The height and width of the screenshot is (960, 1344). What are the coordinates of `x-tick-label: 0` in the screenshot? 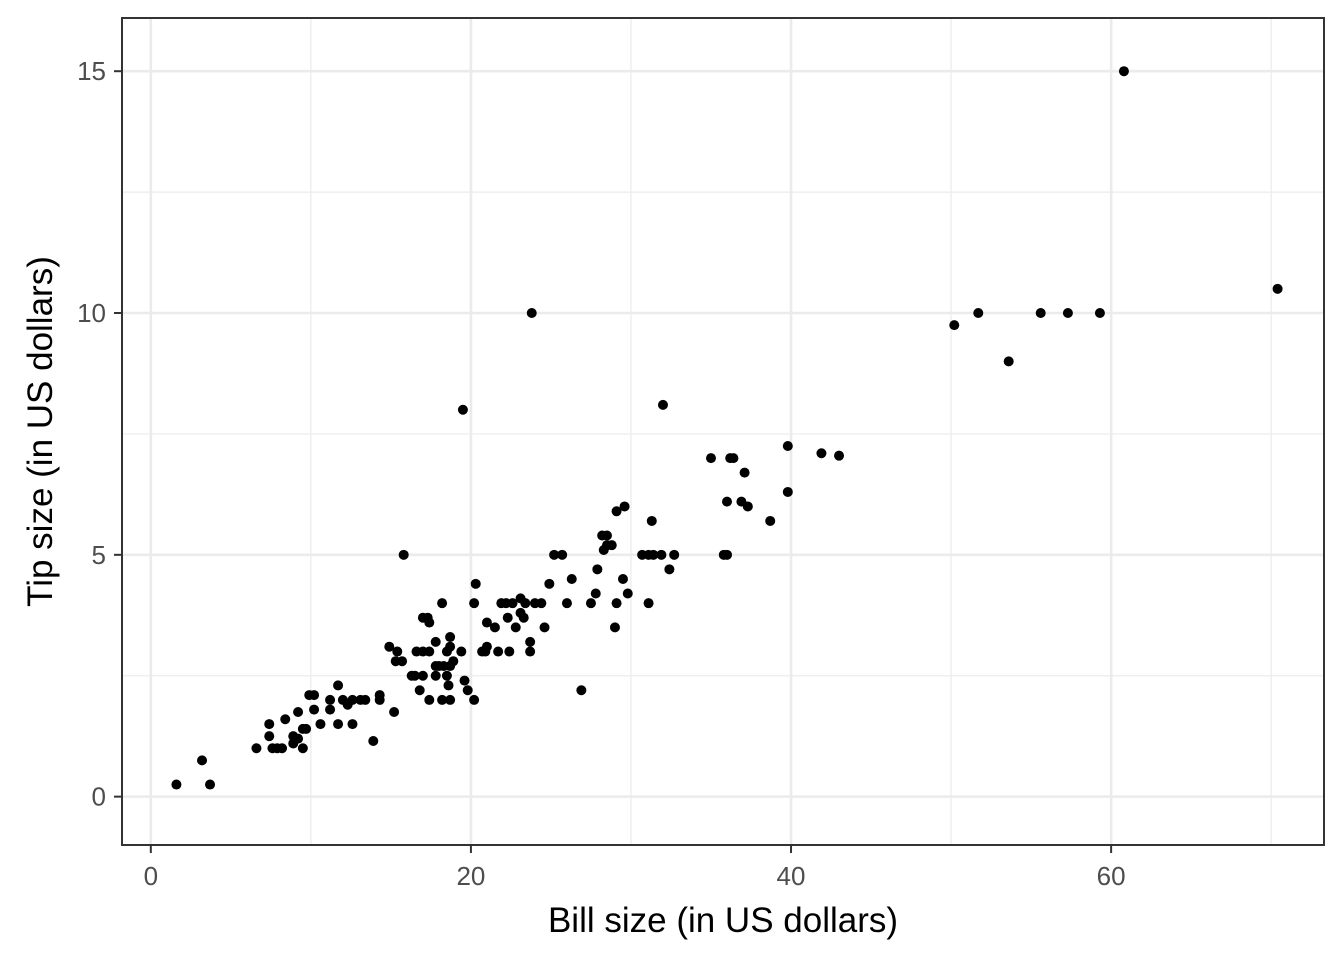 It's located at (151, 876).